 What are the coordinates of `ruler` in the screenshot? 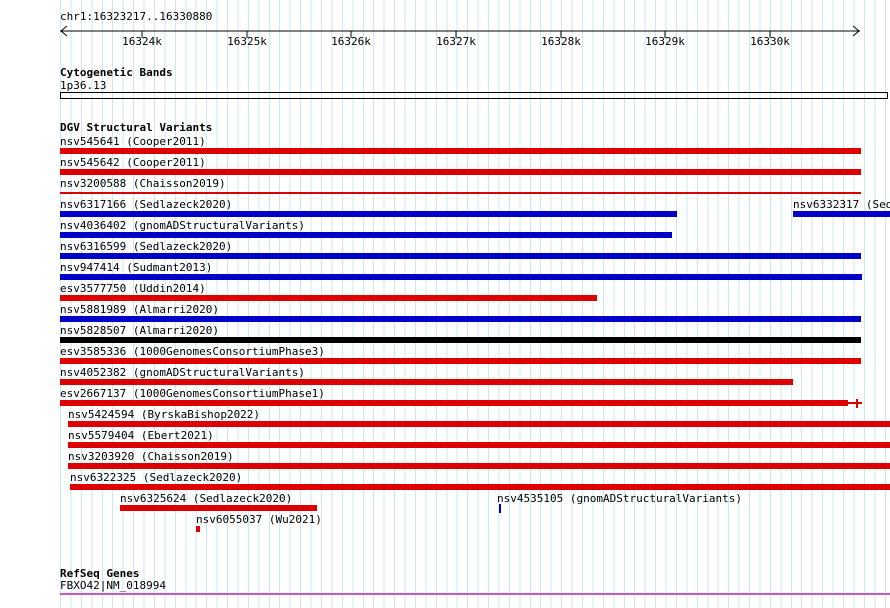 It's located at (460, 31).